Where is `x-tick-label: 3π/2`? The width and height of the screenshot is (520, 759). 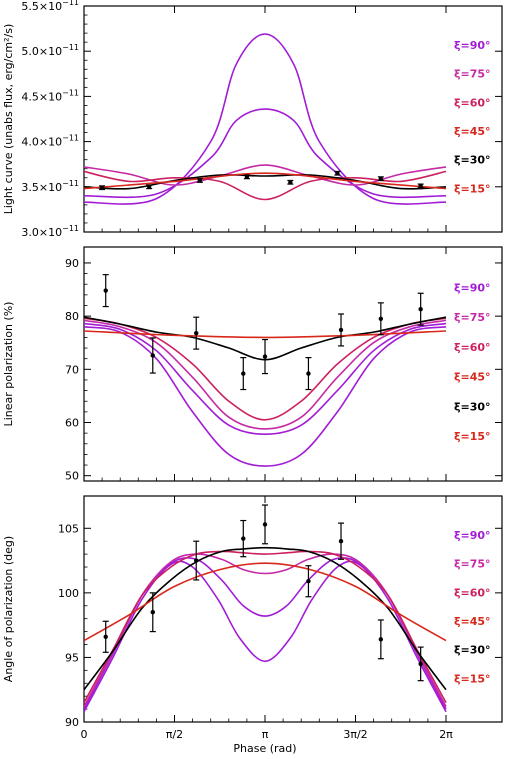
x-tick-label: 3π/2 is located at coordinates (355, 734).